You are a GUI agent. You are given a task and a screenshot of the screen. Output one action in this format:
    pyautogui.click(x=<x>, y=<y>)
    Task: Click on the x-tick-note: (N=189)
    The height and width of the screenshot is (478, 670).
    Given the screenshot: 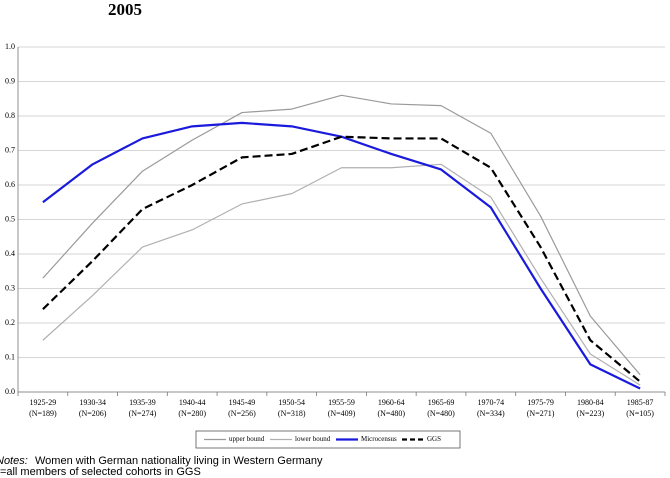 What is the action you would take?
    pyautogui.click(x=43, y=413)
    